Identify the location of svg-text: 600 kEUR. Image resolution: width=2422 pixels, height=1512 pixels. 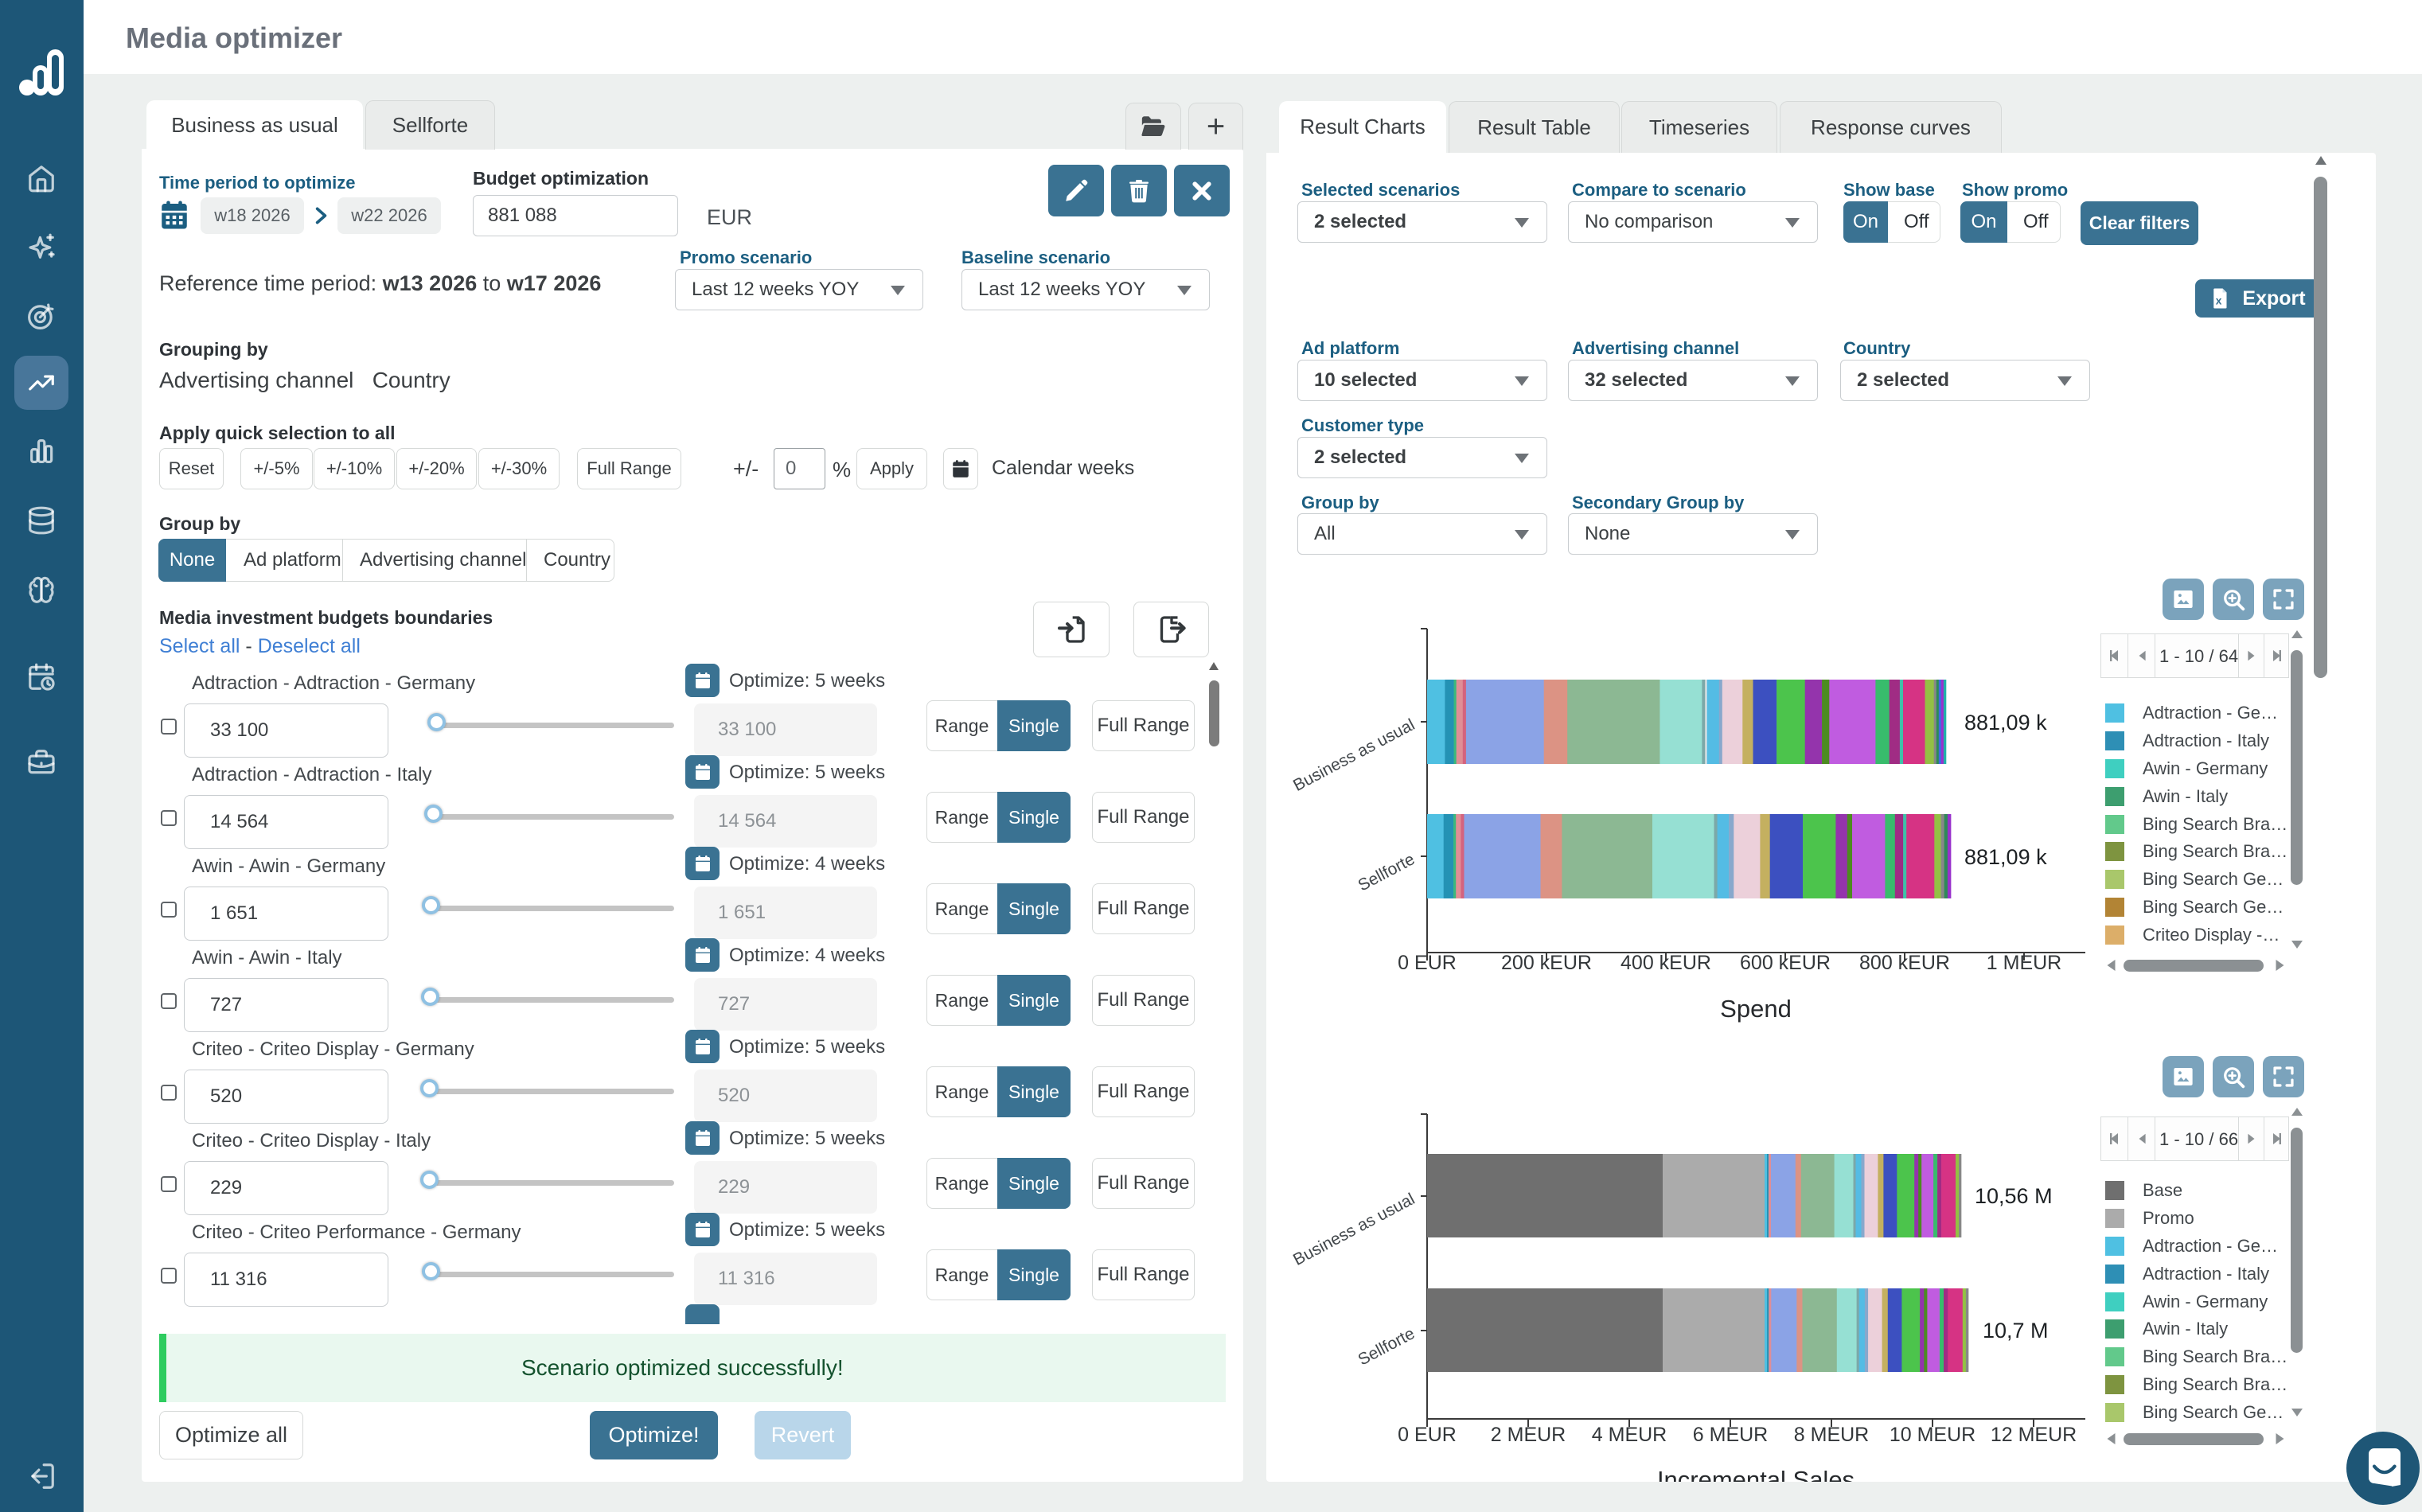
(1786, 963).